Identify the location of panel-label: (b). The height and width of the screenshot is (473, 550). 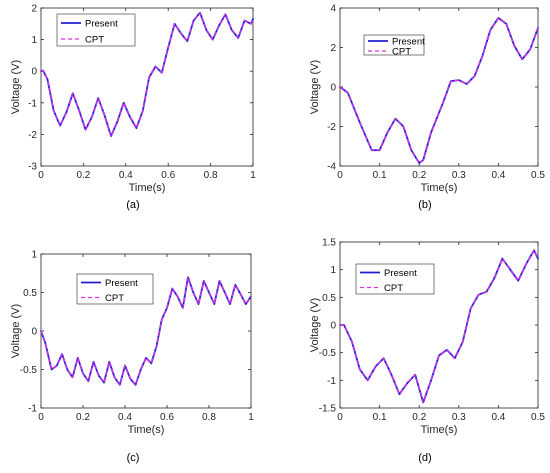
(424, 205).